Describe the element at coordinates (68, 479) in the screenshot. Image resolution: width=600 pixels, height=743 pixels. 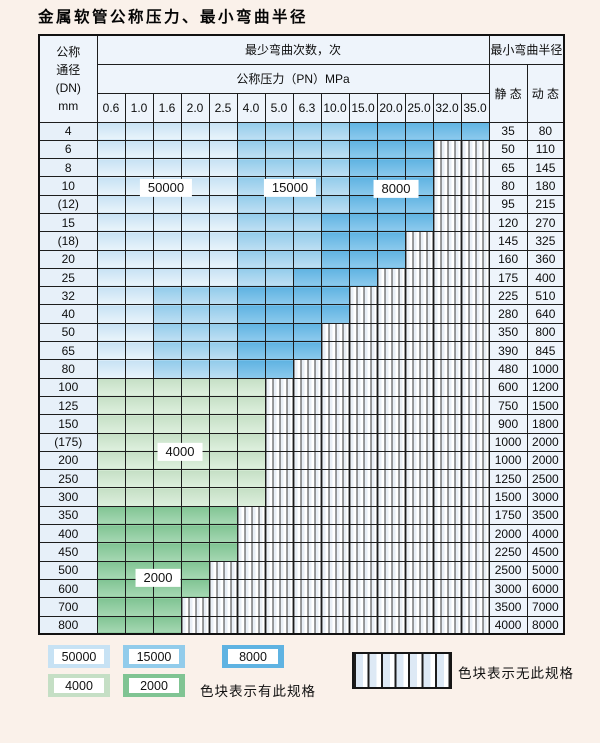
I see `dn-cell: 250` at that location.